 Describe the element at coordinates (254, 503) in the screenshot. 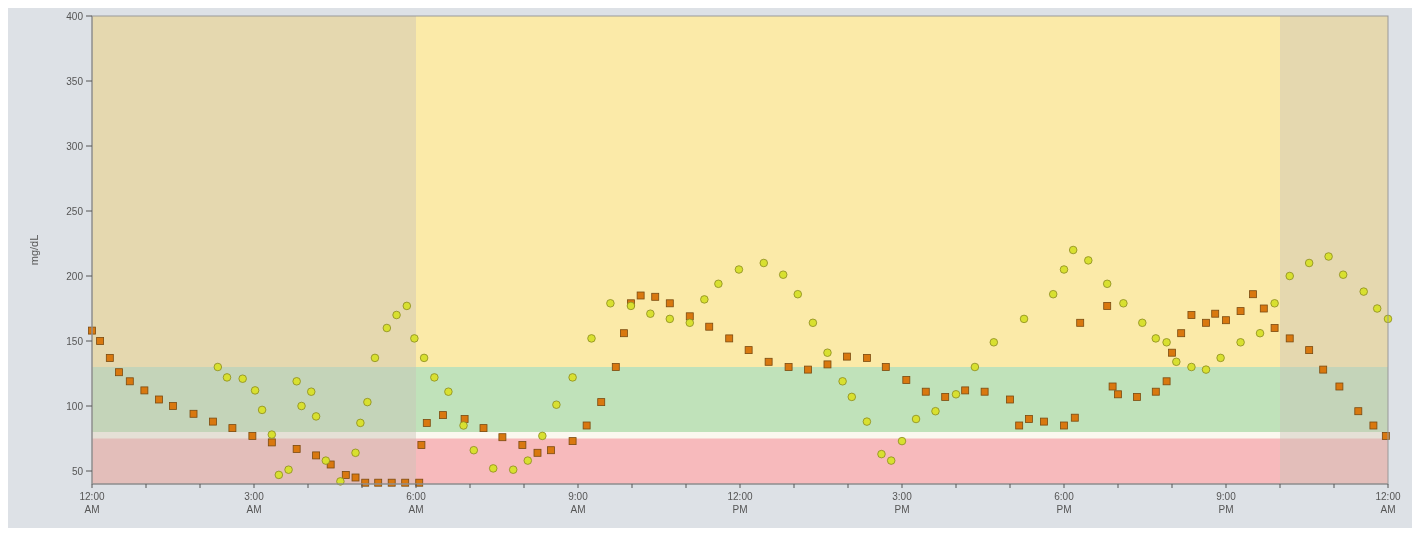

I see `x-tick-label: 3:00 AM` at that location.